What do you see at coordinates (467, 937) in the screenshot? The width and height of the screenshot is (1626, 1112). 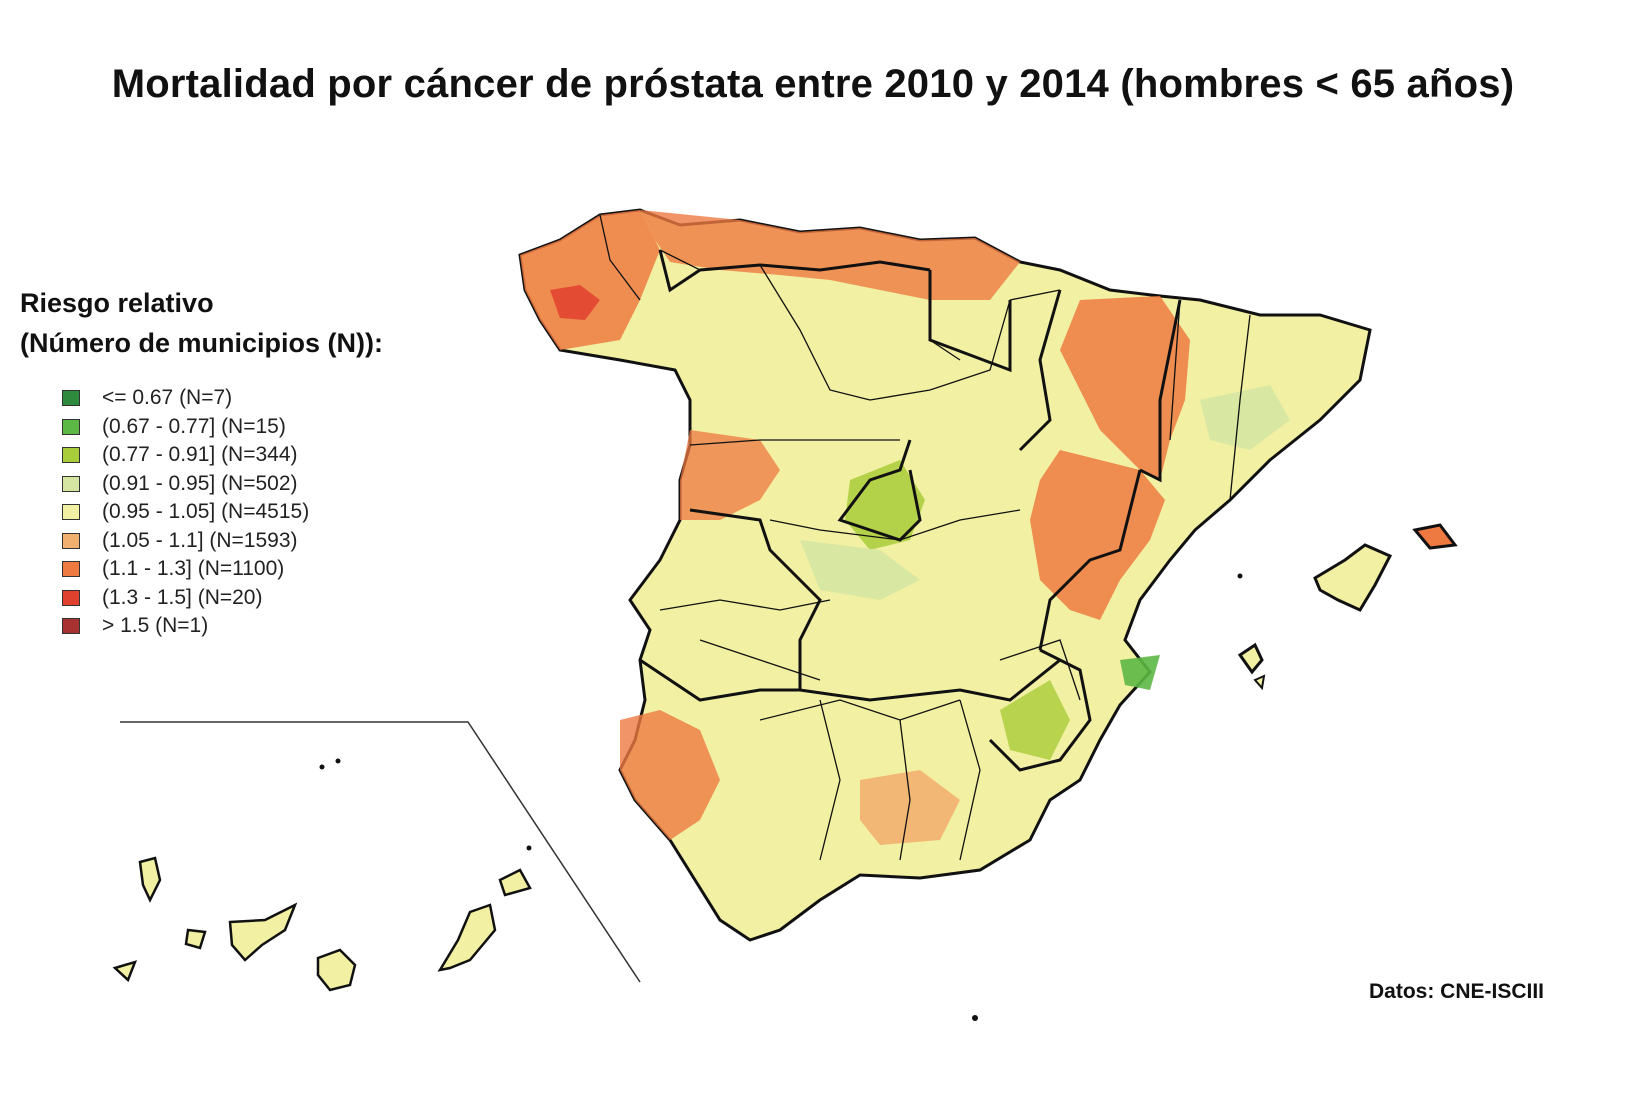 I see `island-fuerteventura` at bounding box center [467, 937].